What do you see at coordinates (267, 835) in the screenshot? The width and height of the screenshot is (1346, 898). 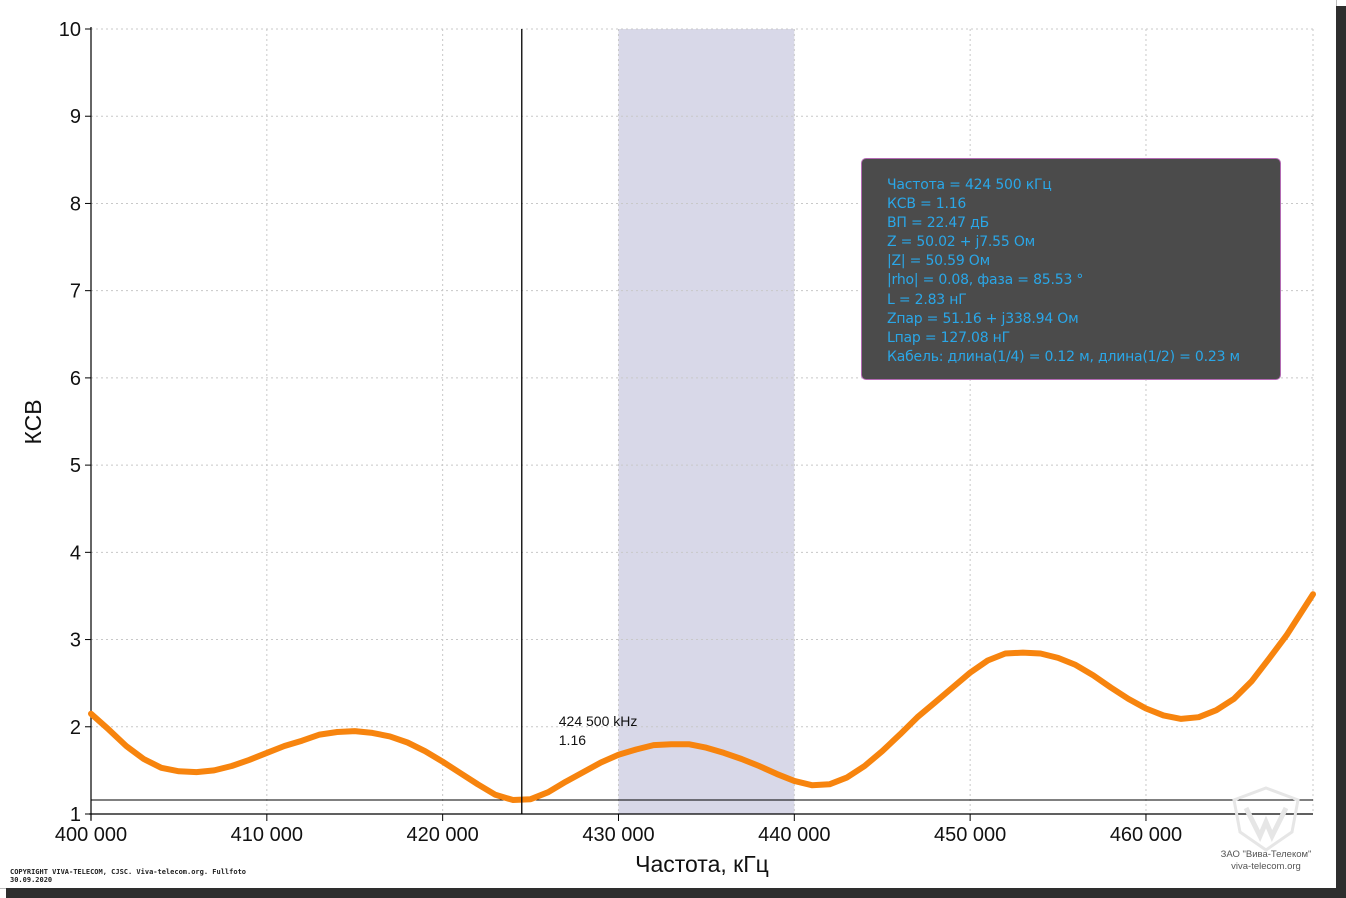 I see `x-tick-label: 410 000` at bounding box center [267, 835].